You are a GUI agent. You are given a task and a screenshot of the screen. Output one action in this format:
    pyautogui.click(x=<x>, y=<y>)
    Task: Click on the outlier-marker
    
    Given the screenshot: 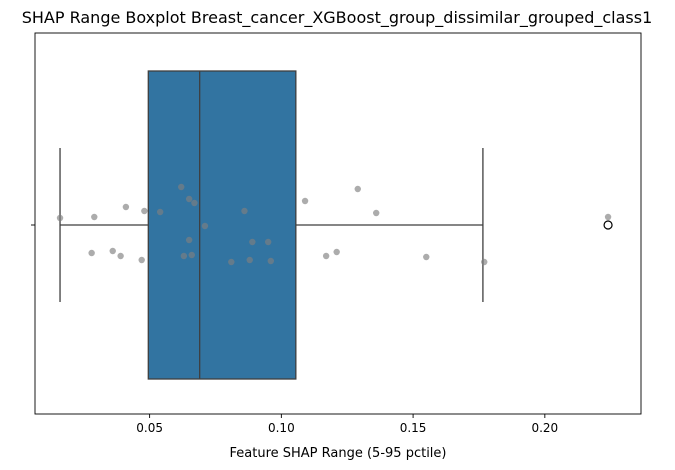 What is the action you would take?
    pyautogui.click(x=608, y=225)
    